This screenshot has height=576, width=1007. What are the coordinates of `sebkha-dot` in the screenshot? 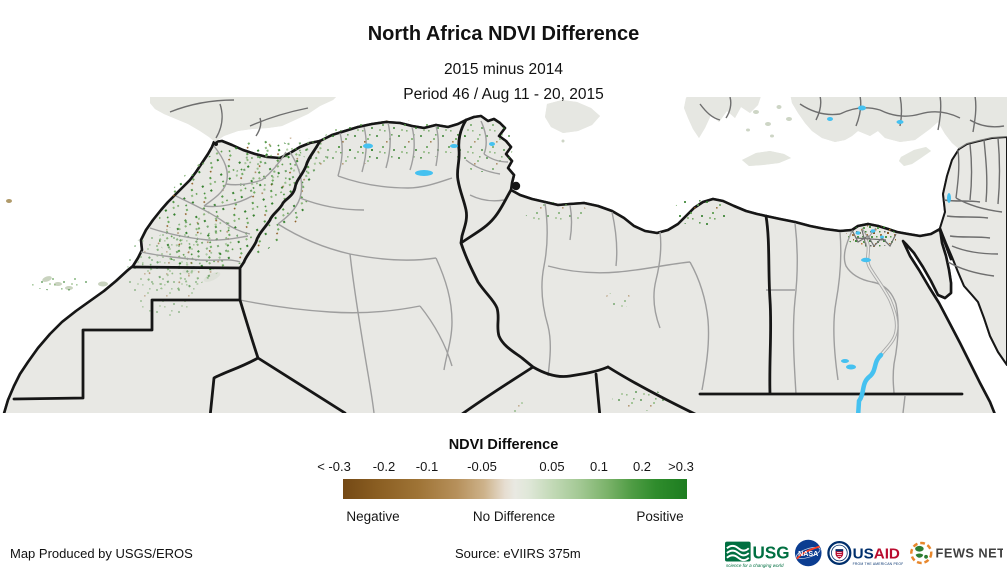 It's located at (516, 186).